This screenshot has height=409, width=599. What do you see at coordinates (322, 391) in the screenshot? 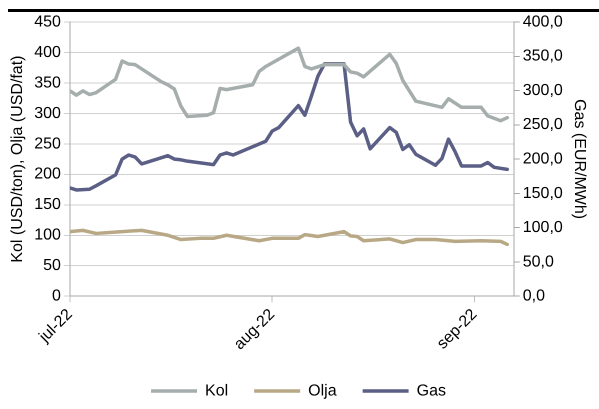
I see `legend-label: Olja` at bounding box center [322, 391].